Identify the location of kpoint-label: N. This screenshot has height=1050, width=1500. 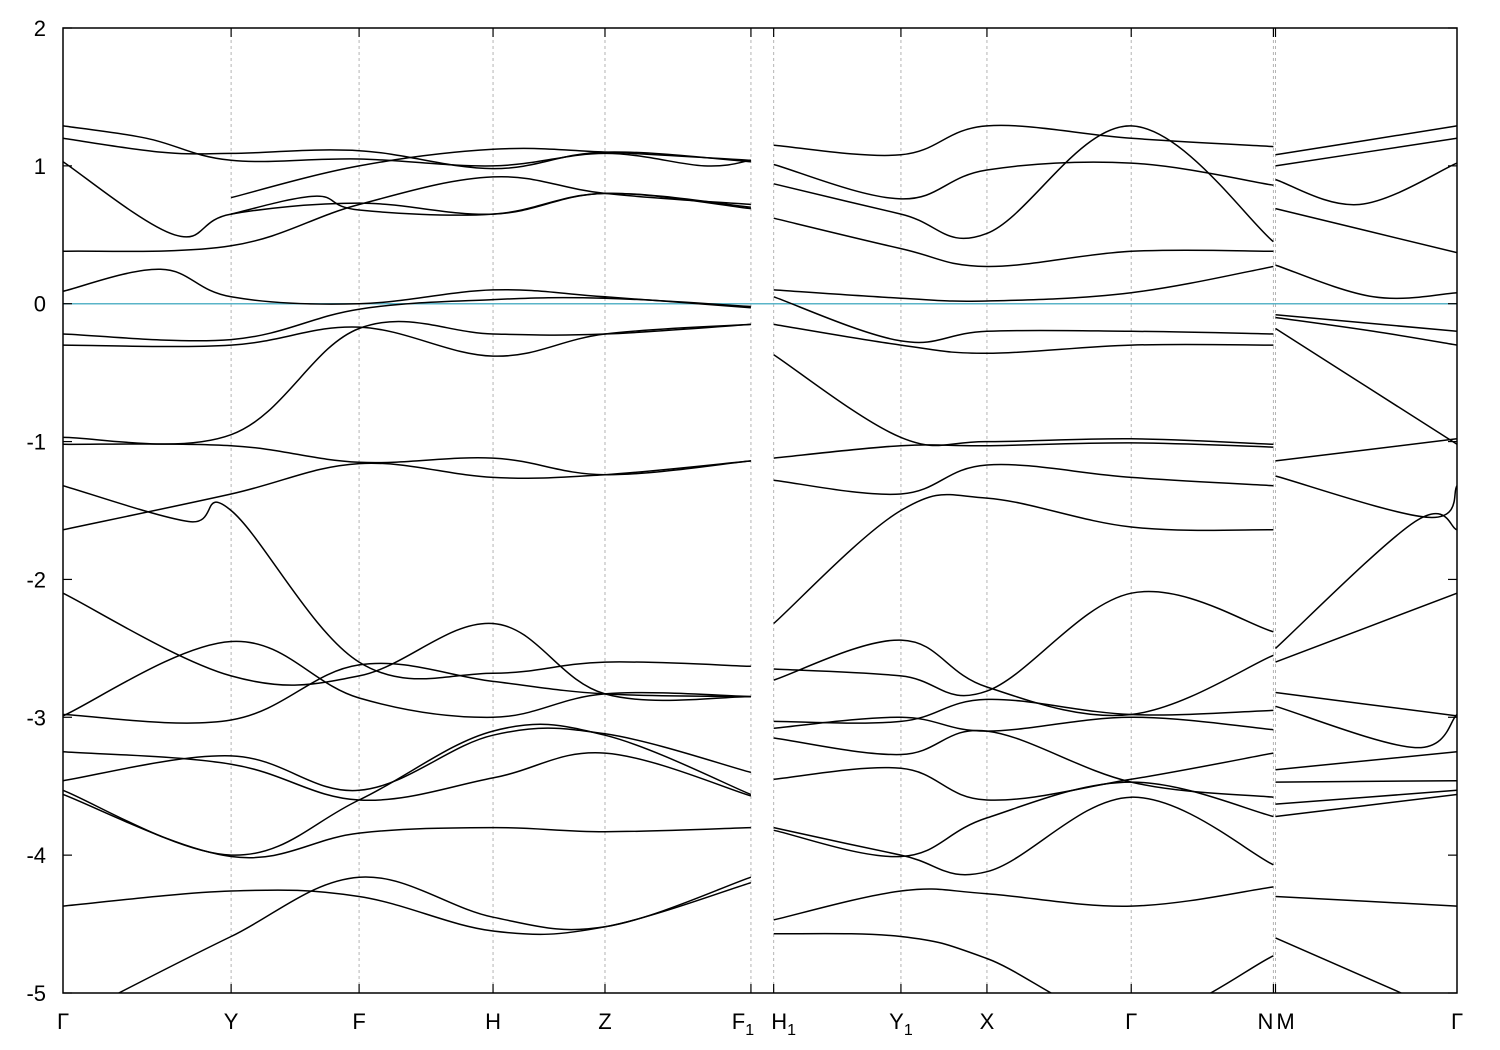
(1265, 1021).